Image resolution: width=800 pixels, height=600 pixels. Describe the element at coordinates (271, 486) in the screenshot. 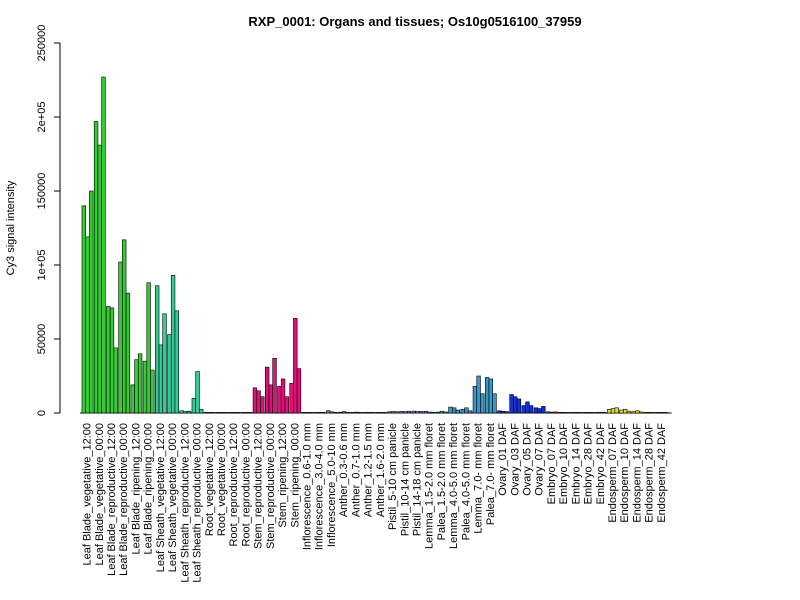

I see `x-tick-label: Stem_reproductive_00:00` at that location.